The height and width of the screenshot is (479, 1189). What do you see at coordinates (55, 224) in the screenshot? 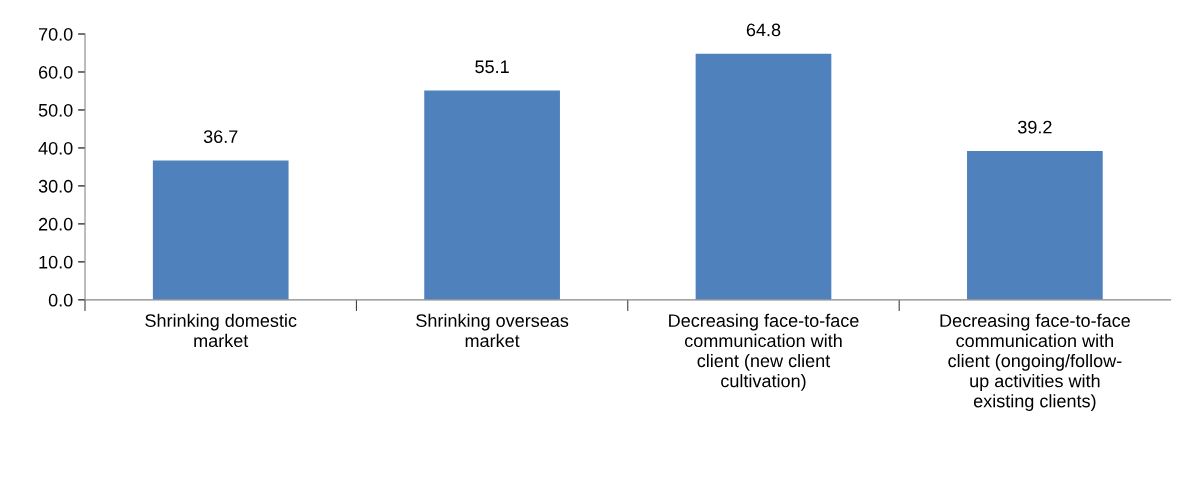
I see `y-tick-label: 20.0` at bounding box center [55, 224].